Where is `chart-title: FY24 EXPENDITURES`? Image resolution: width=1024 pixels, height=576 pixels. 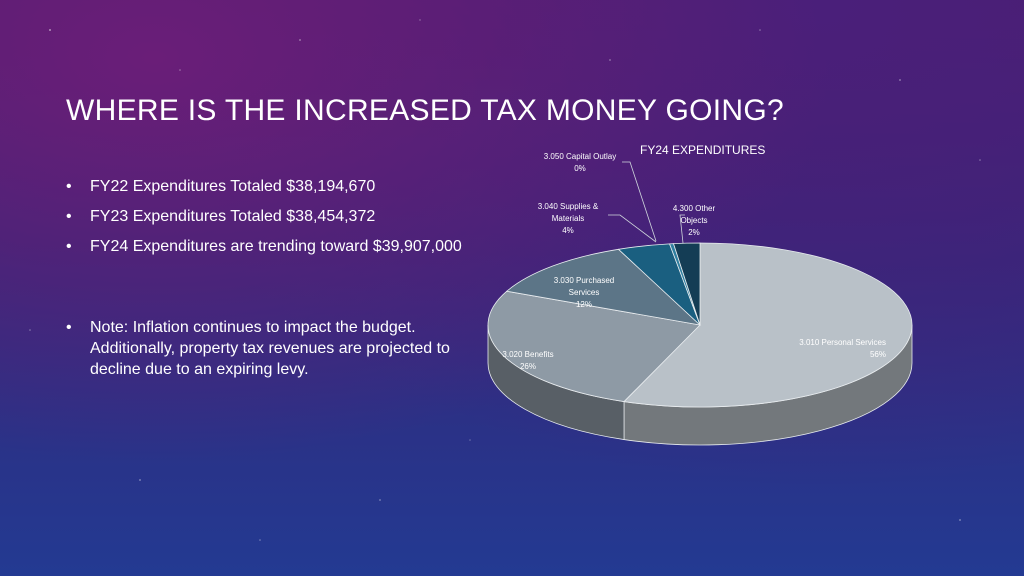
chart-title: FY24 EXPENDITURES is located at coordinates (703, 150).